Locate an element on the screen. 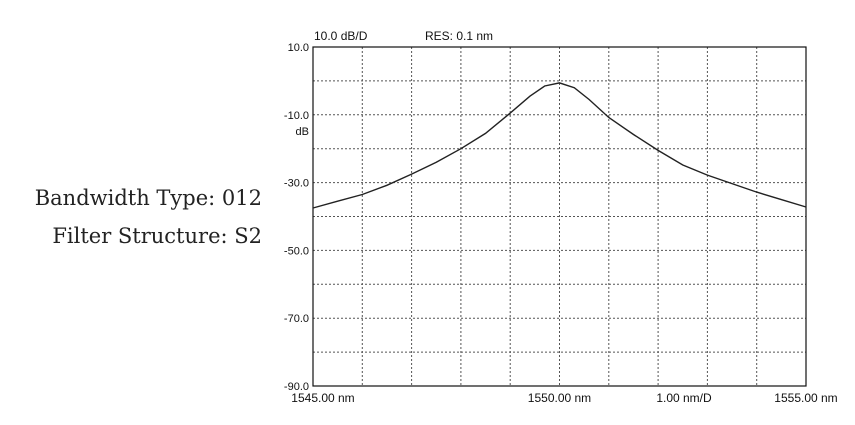 The width and height of the screenshot is (855, 425). scale-label: 10.0 dB/D is located at coordinates (341, 36).